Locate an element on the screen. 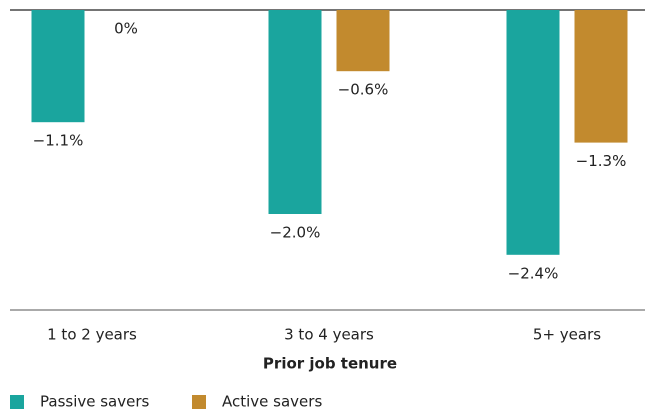 The width and height of the screenshot is (645, 410). x-tick-label: 1 to 2 years is located at coordinates (92, 335).